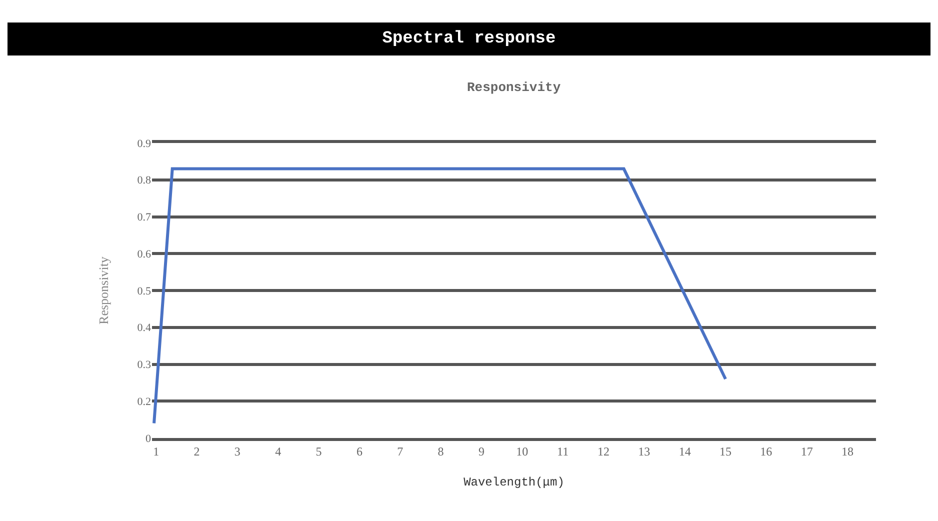 The image size is (938, 521). Describe the element at coordinates (806, 451) in the screenshot. I see `x-tick-label: 17` at that location.